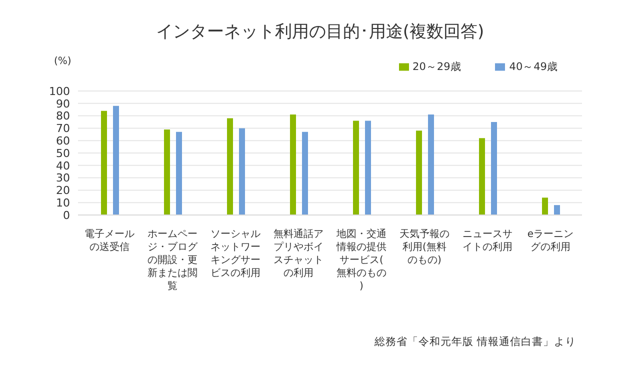 This screenshot has height=365, width=640. What do you see at coordinates (63, 116) in the screenshot?
I see `y-tick-label: 80` at bounding box center [63, 116].